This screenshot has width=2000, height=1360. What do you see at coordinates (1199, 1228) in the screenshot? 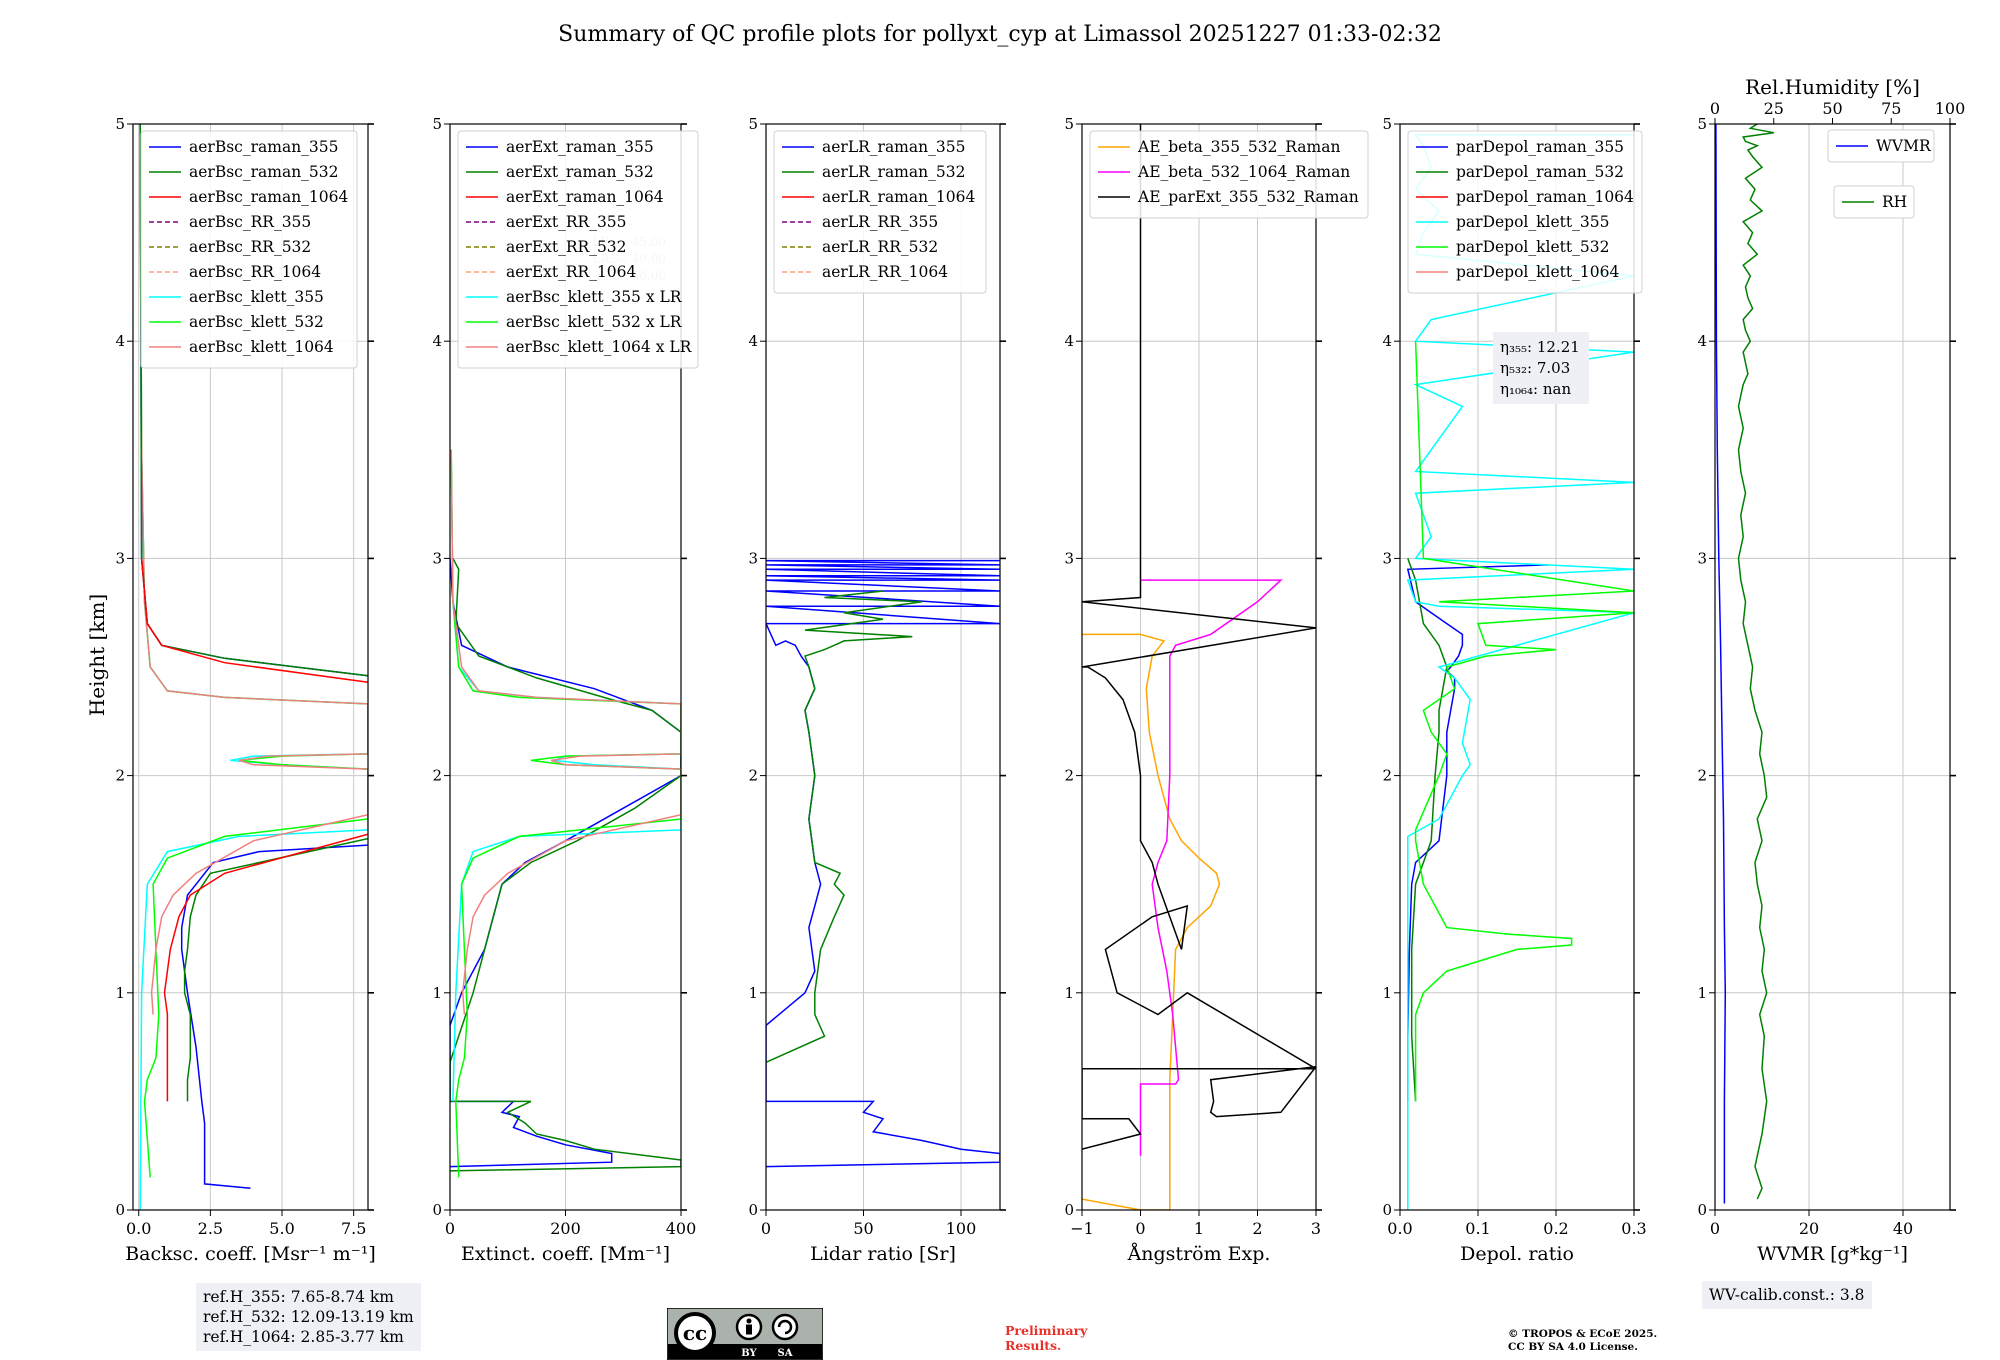
I see `x-tick-label: 1` at bounding box center [1199, 1228].